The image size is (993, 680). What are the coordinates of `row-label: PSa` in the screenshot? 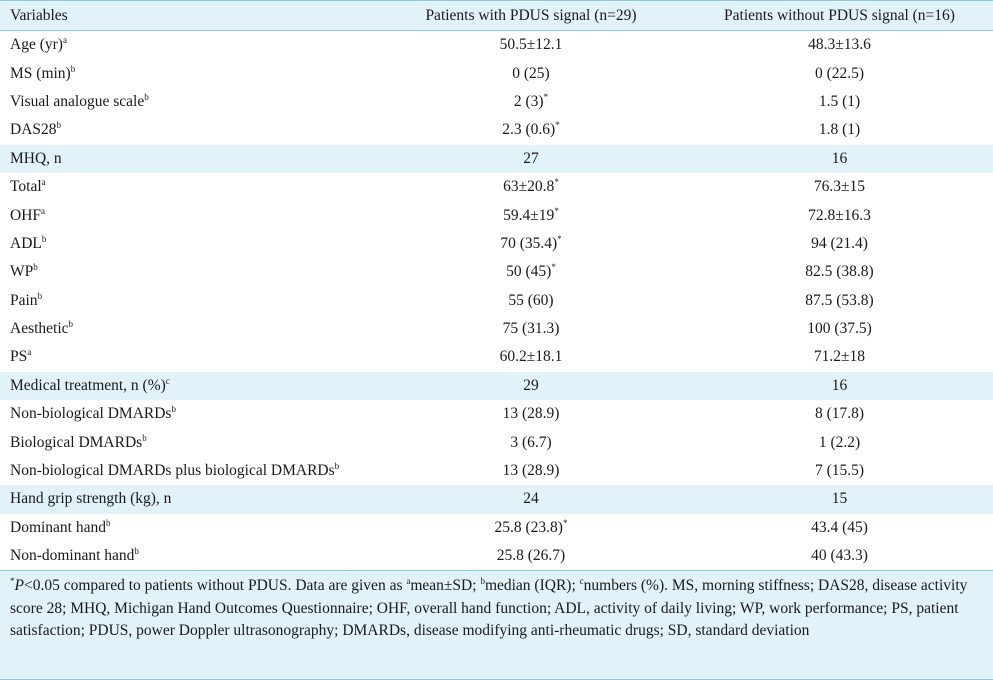 It's located at (188, 357).